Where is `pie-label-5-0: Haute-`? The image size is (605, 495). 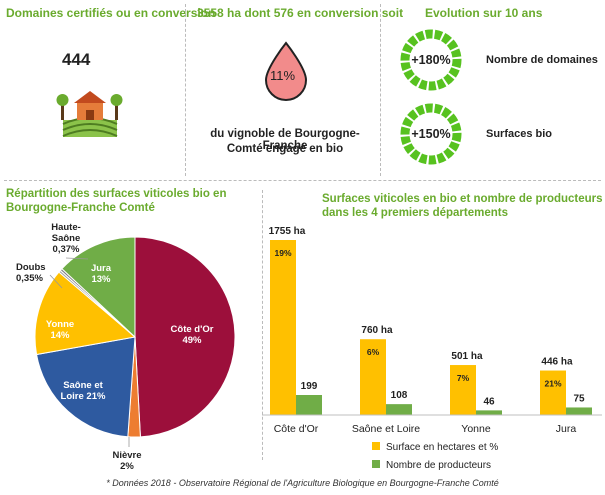
pie-label-5-0: Haute- is located at coordinates (66, 227).